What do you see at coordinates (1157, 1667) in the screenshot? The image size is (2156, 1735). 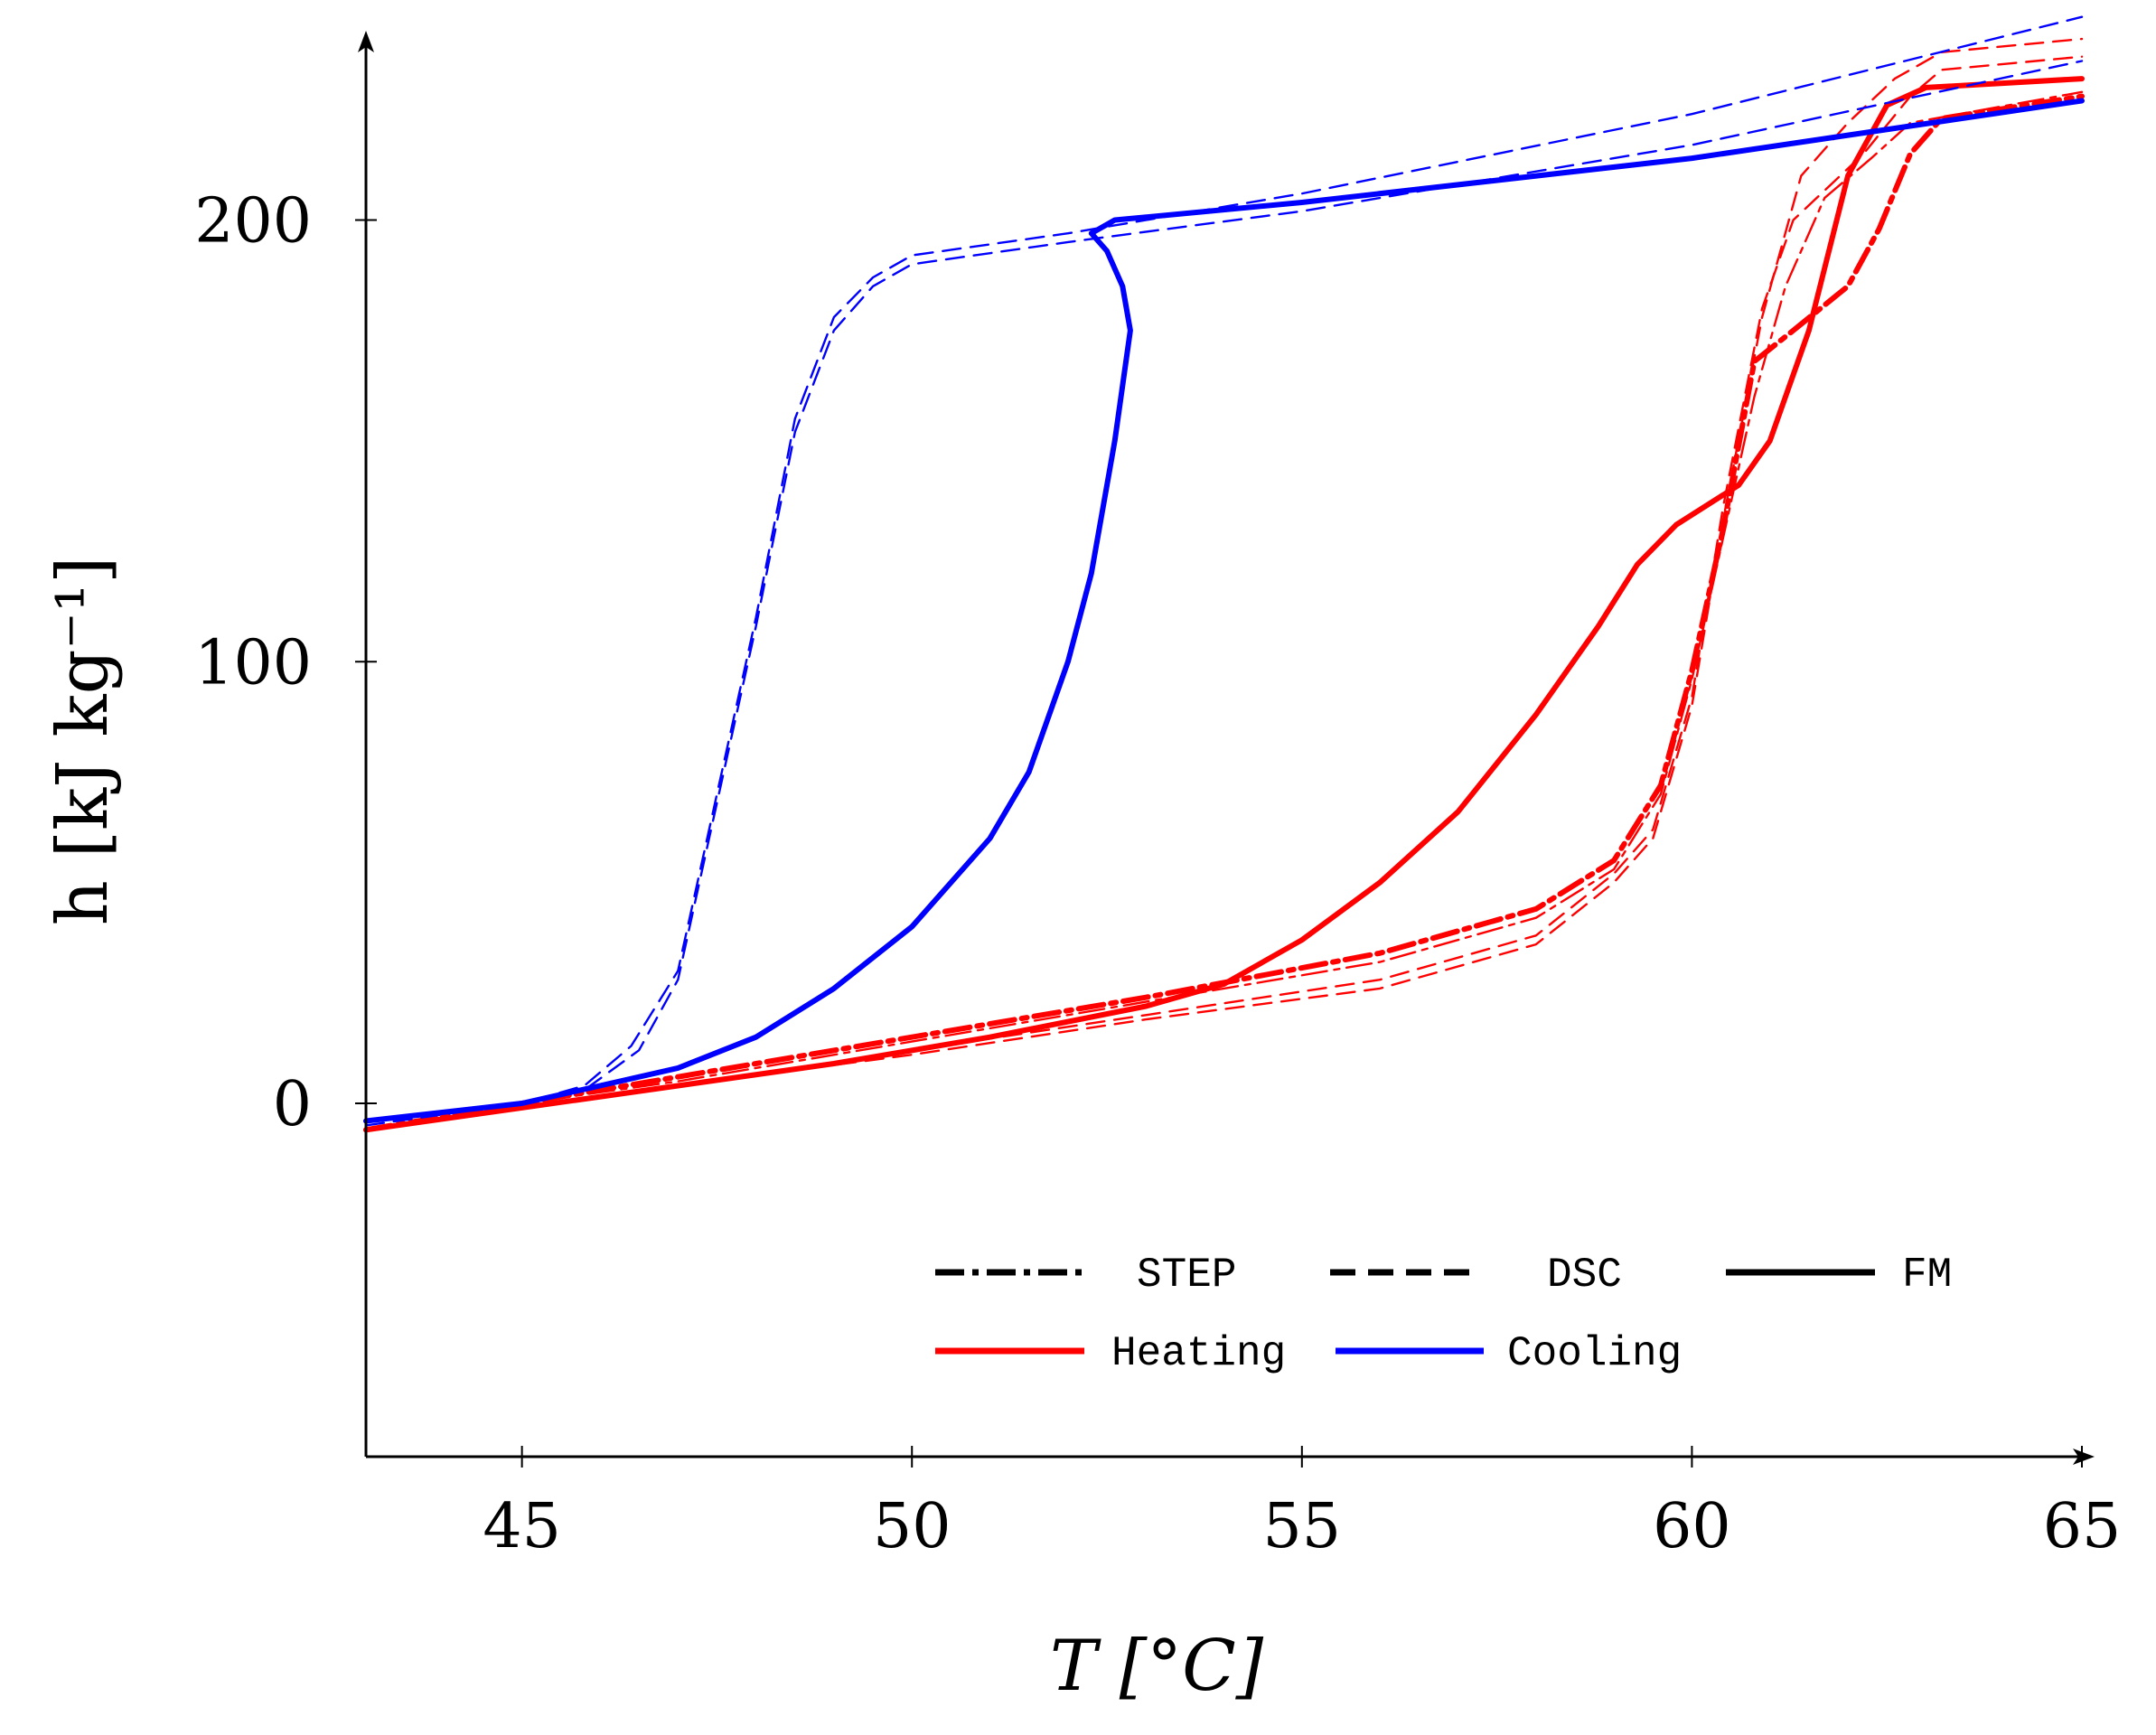 I see `x-axis-label: T [°C]` at bounding box center [1157, 1667].